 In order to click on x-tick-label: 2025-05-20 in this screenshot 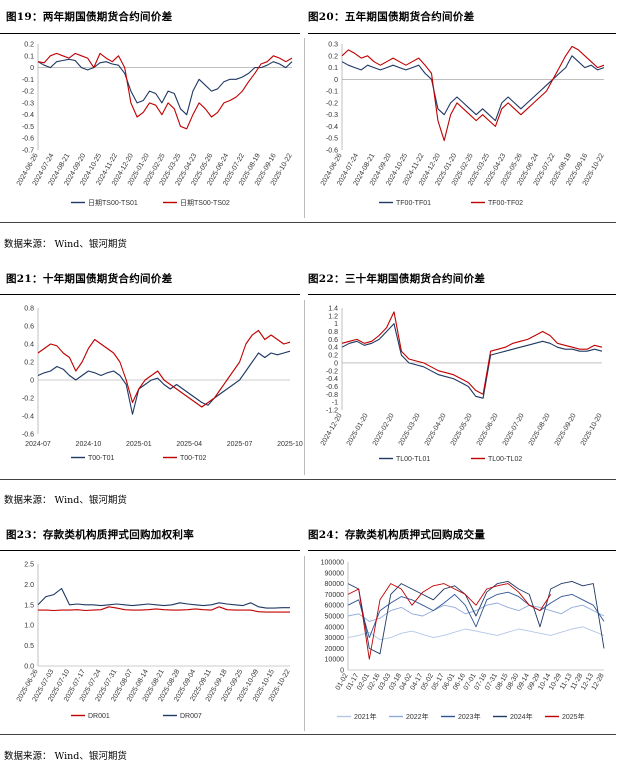, I will do `click(462, 429)`.